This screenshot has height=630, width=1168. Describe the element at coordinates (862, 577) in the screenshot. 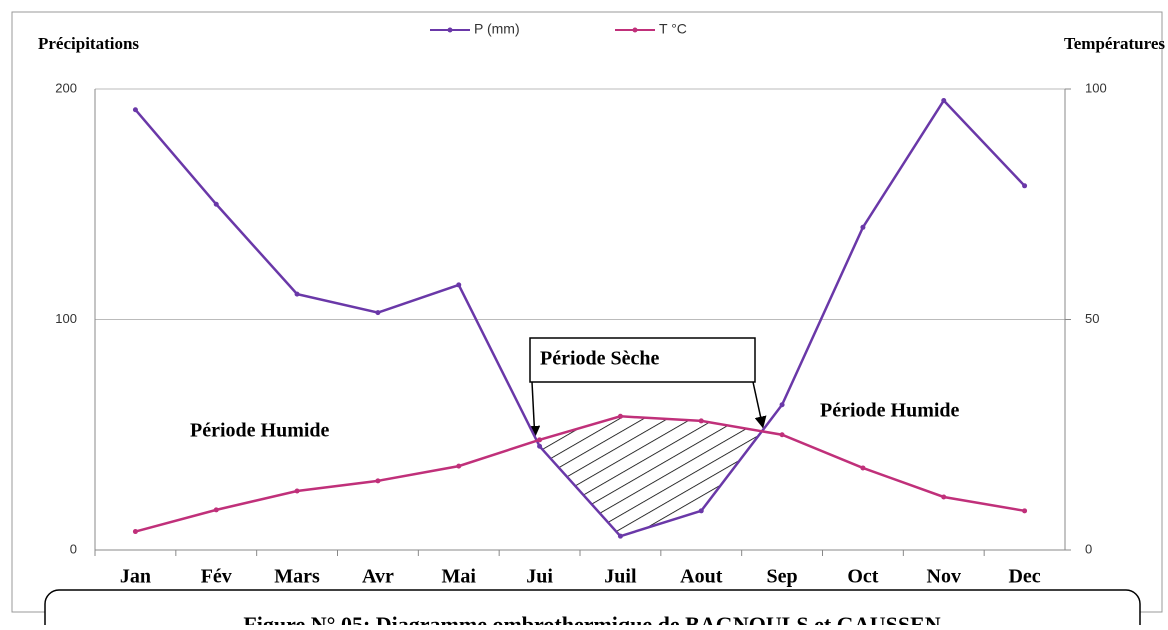

I see `x-tick-label: Oct` at that location.